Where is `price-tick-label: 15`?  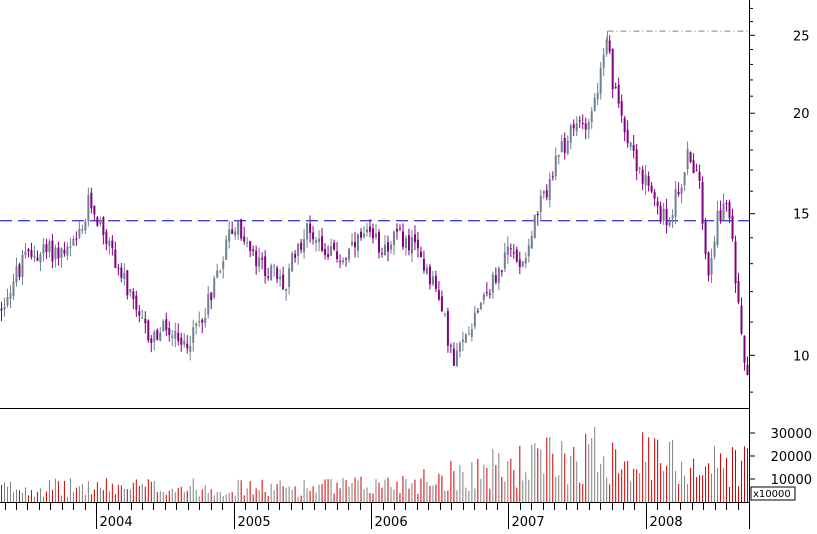 price-tick-label: 15 is located at coordinates (801, 215).